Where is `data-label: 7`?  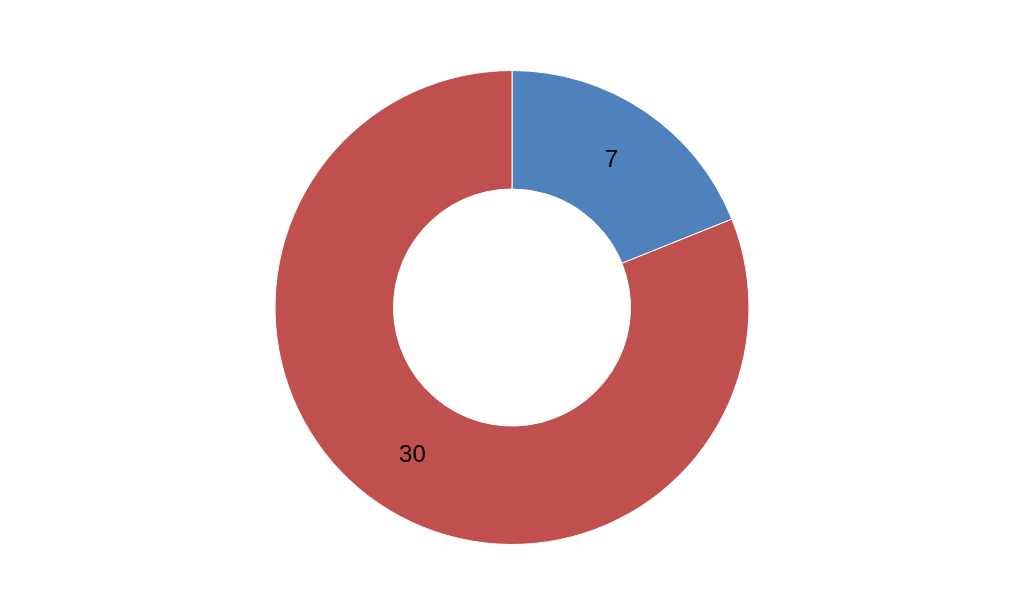 data-label: 7 is located at coordinates (611, 159).